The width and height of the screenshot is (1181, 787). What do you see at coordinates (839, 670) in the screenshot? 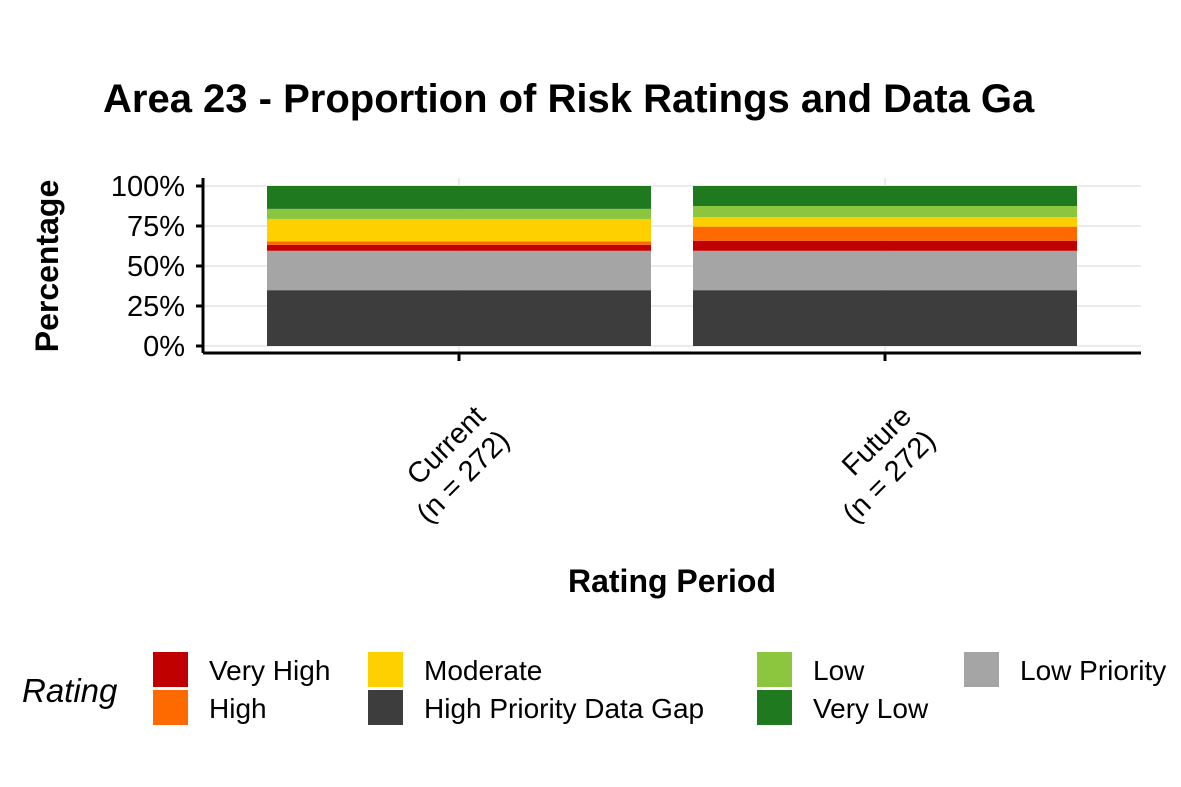
I see `legend-label-low: Low` at bounding box center [839, 670].